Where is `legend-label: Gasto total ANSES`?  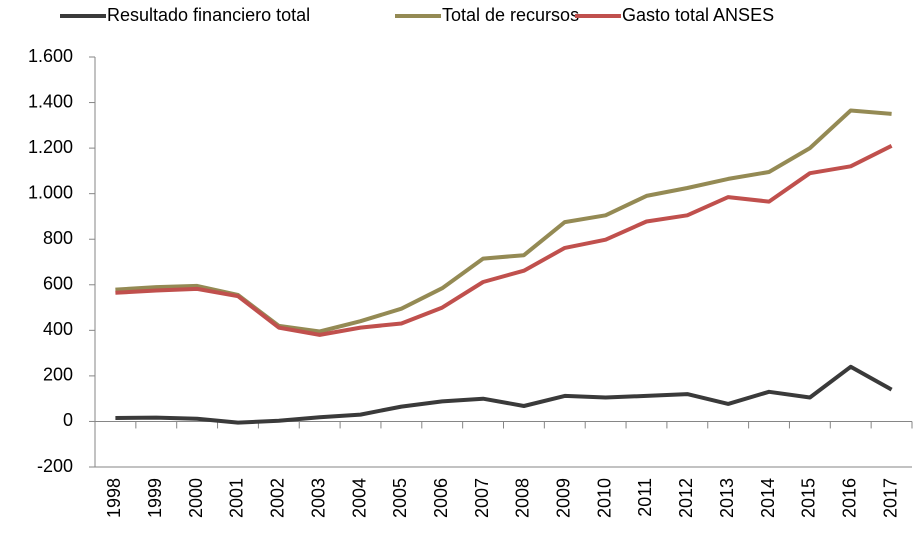
legend-label: Gasto total ANSES is located at coordinates (698, 15).